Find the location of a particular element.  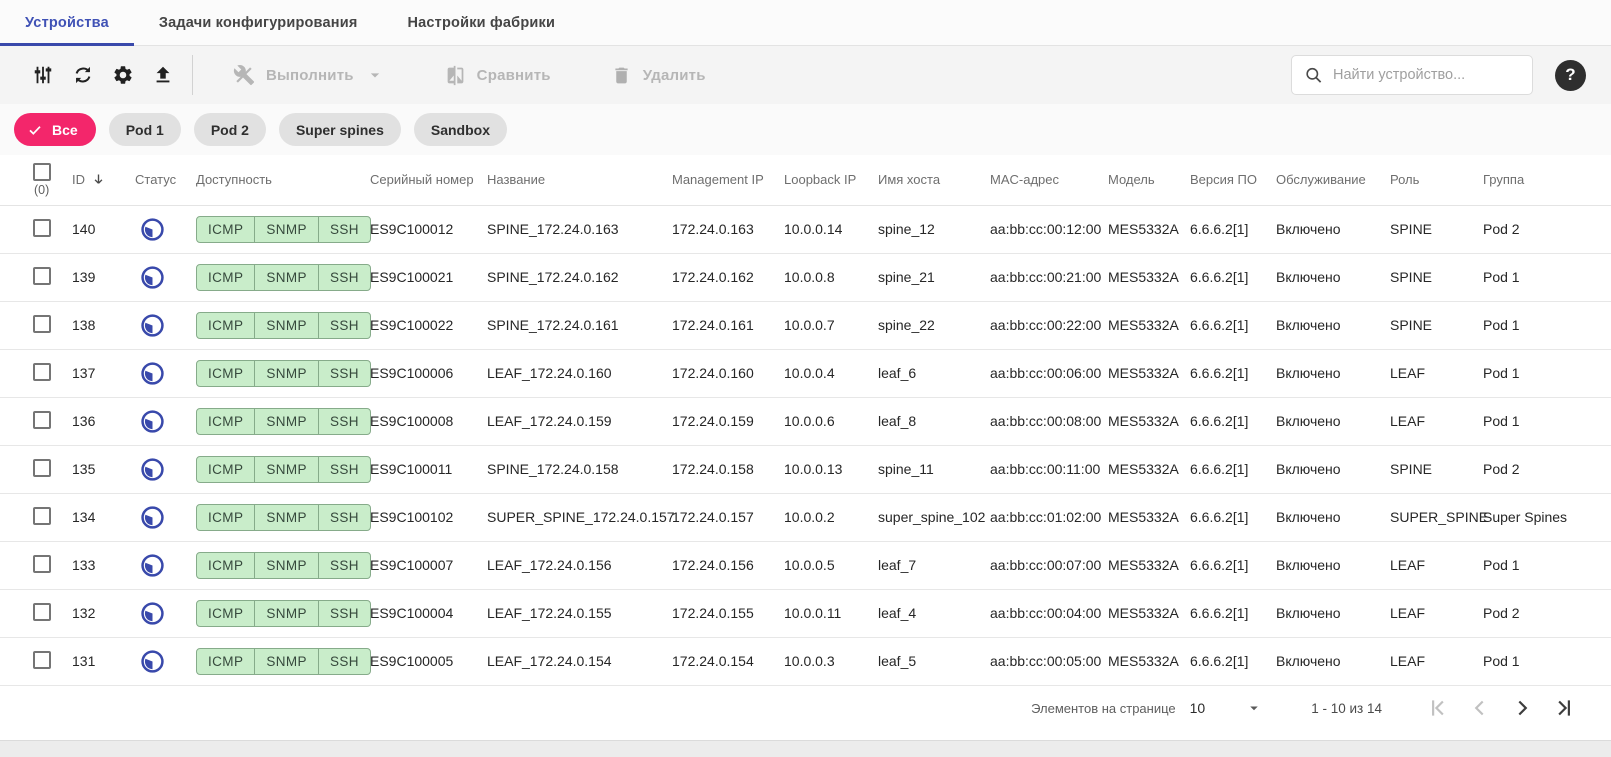

chip-all: Все is located at coordinates (55, 129).